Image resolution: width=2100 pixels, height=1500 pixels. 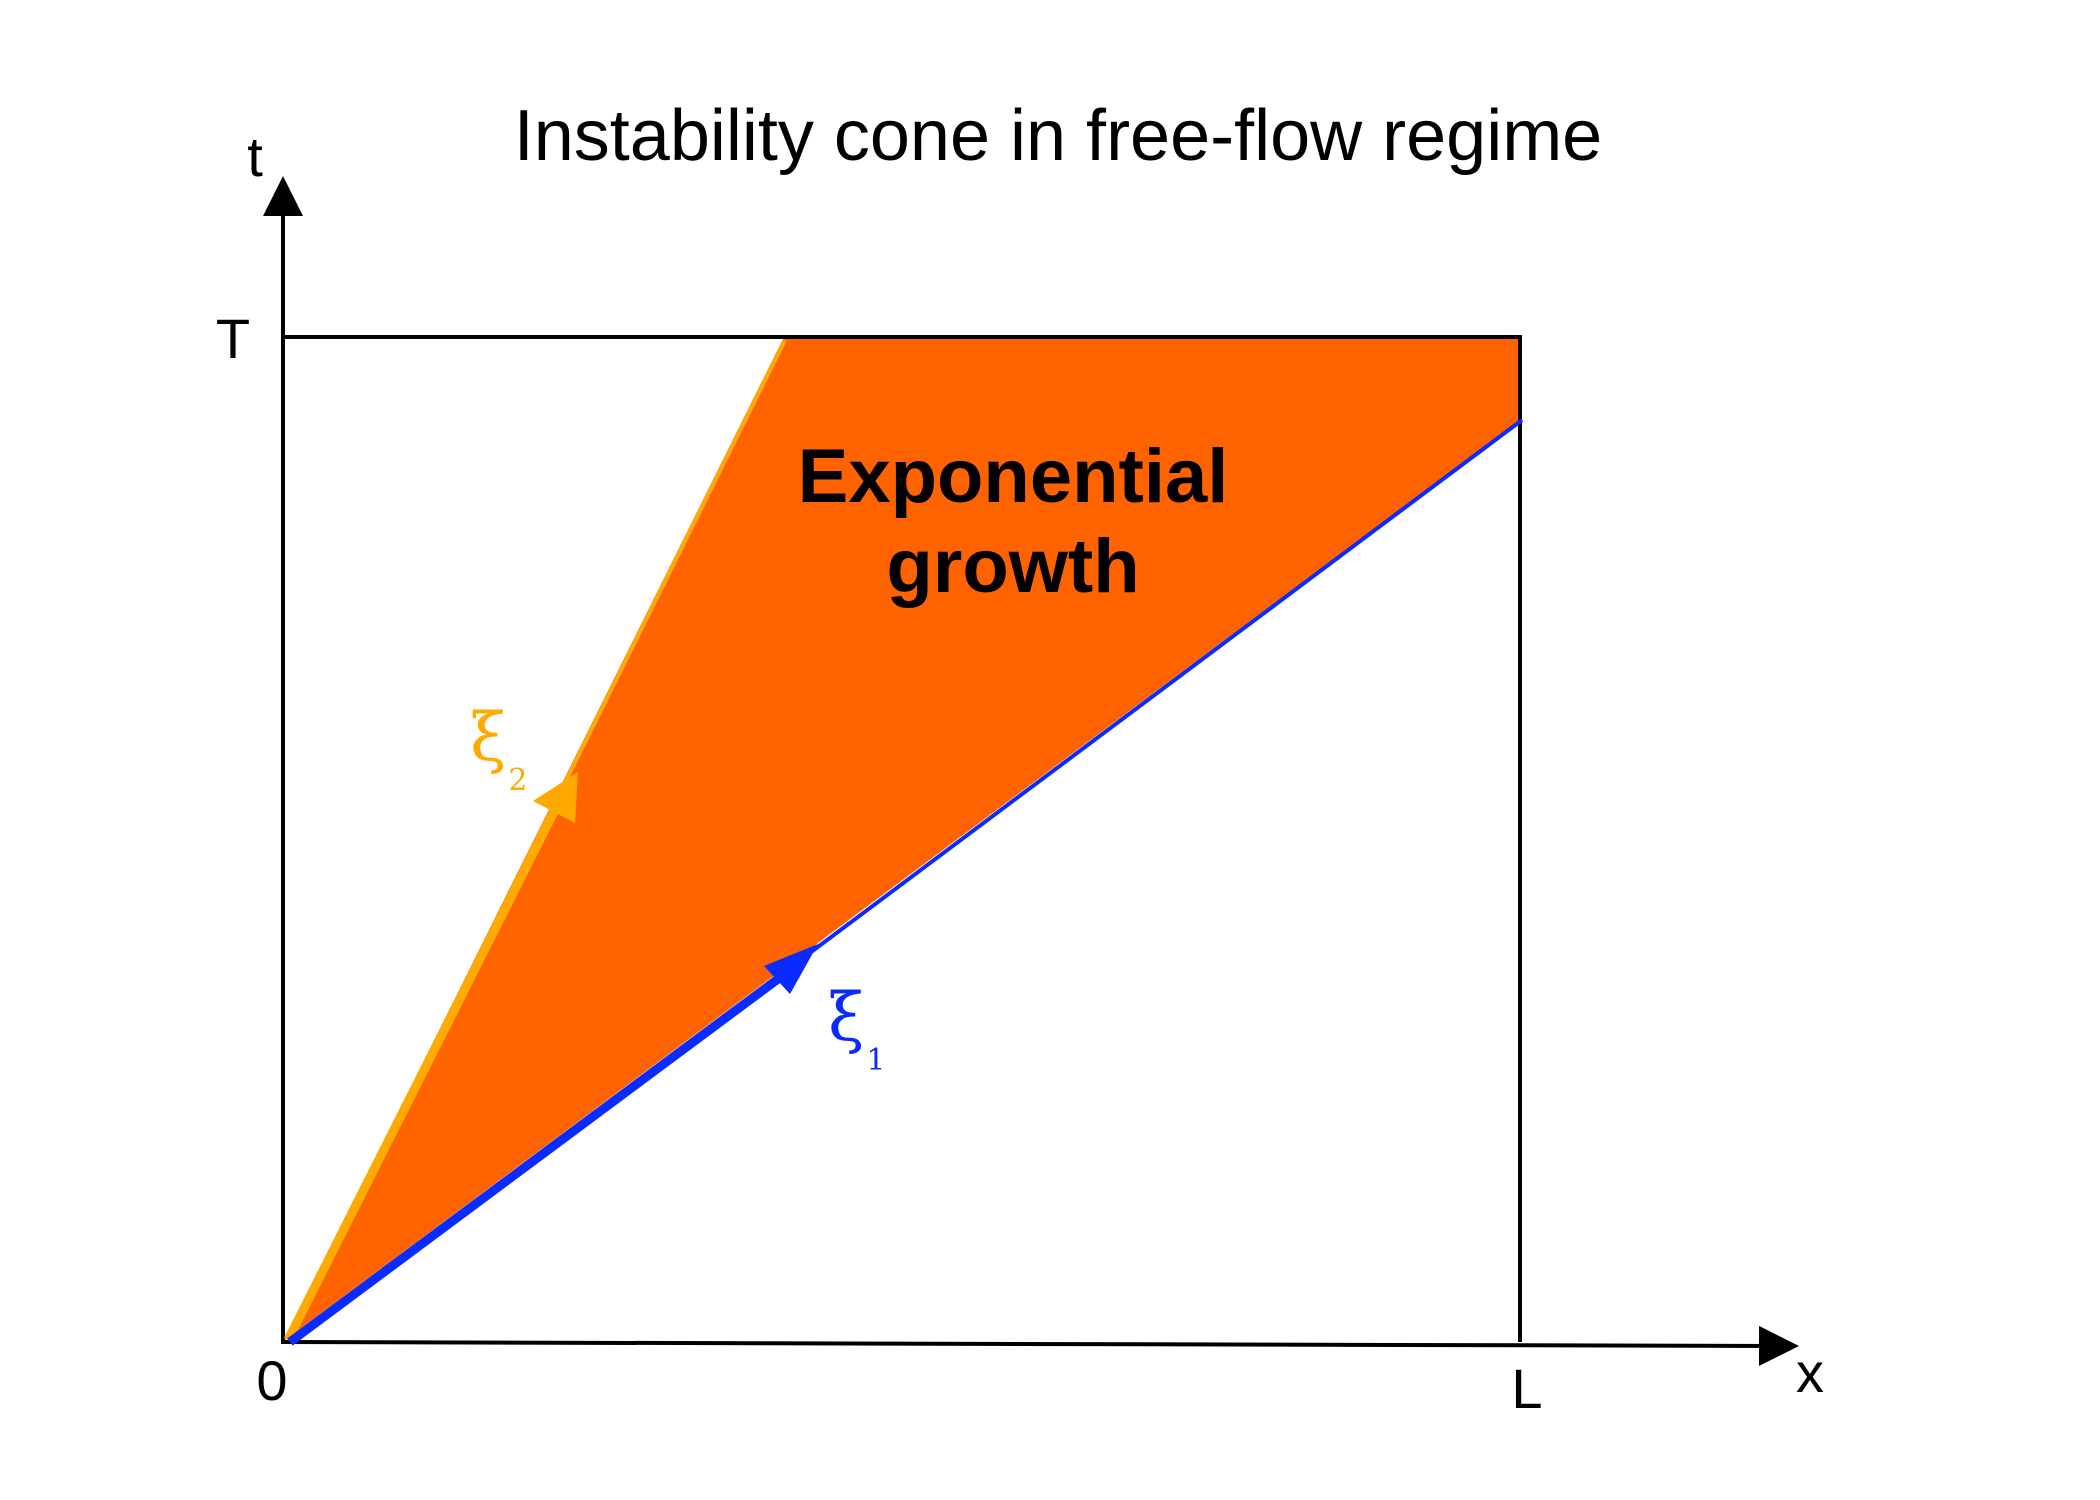 I want to click on t-axis-label: t, so click(x=255, y=156).